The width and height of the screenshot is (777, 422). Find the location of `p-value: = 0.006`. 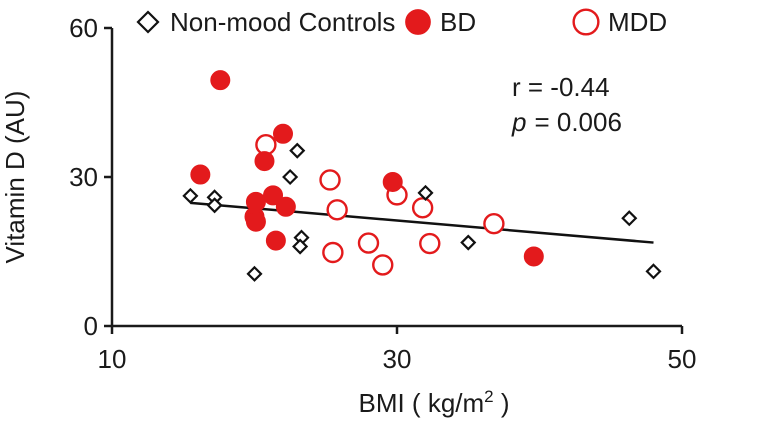

p-value: = 0.006 is located at coordinates (577, 122).